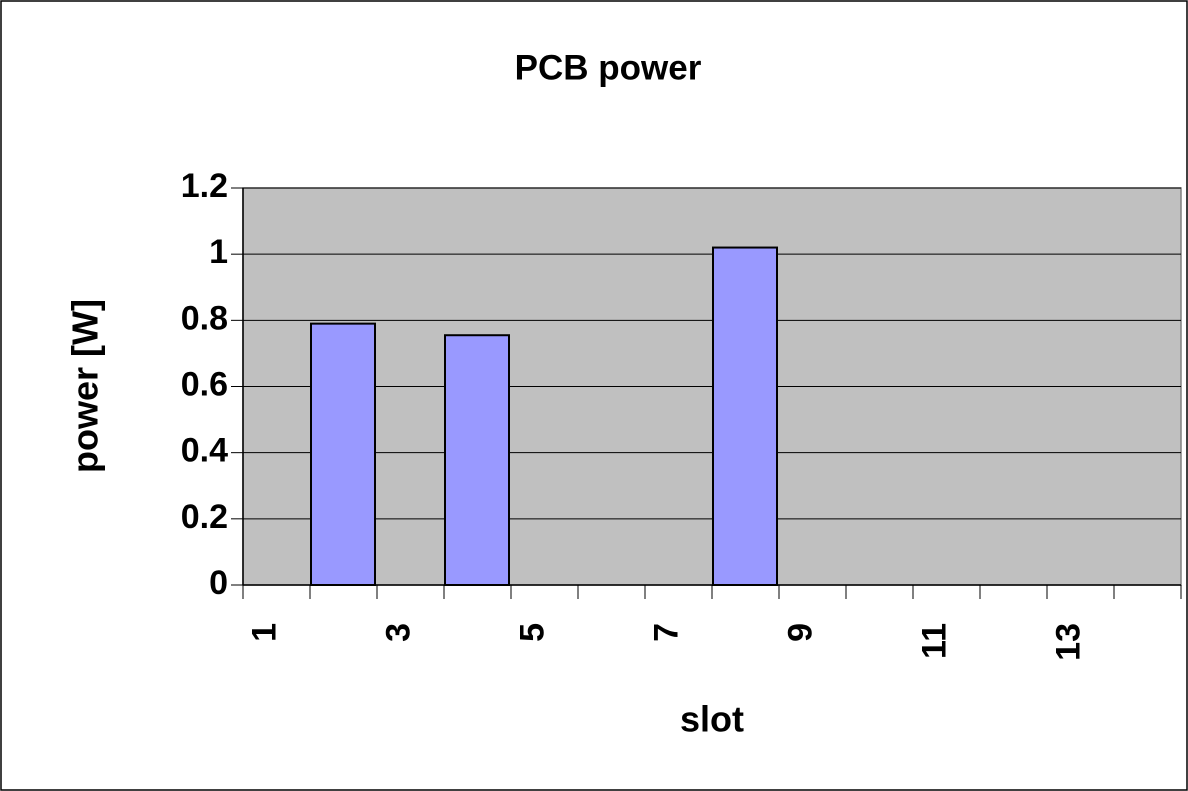 This screenshot has height=791, width=1188. What do you see at coordinates (204, 186) in the screenshot?
I see `y-tick-label: 1.2` at bounding box center [204, 186].